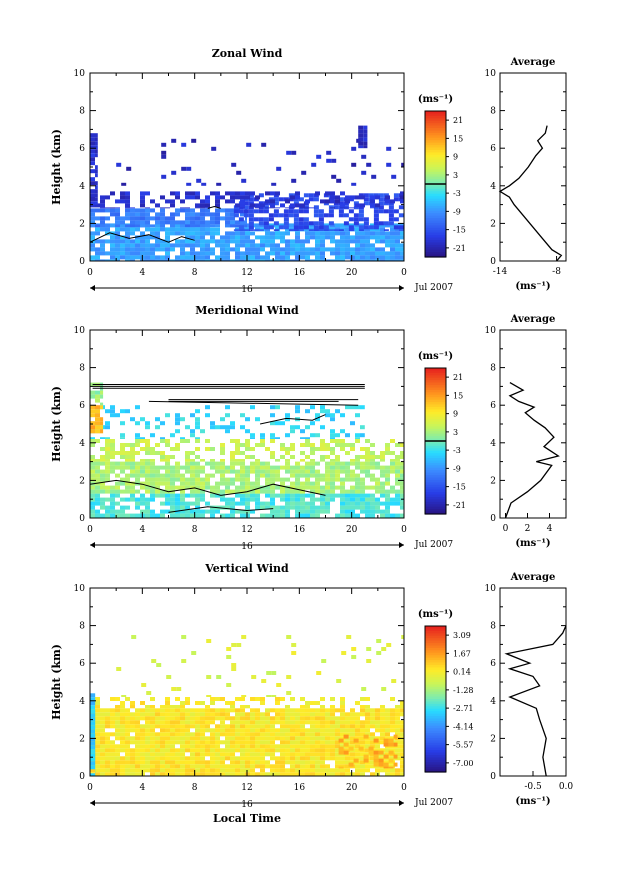 This screenshot has width=622, height=873. Describe the element at coordinates (82, 112) in the screenshot. I see `y-tick-label: 8` at that location.